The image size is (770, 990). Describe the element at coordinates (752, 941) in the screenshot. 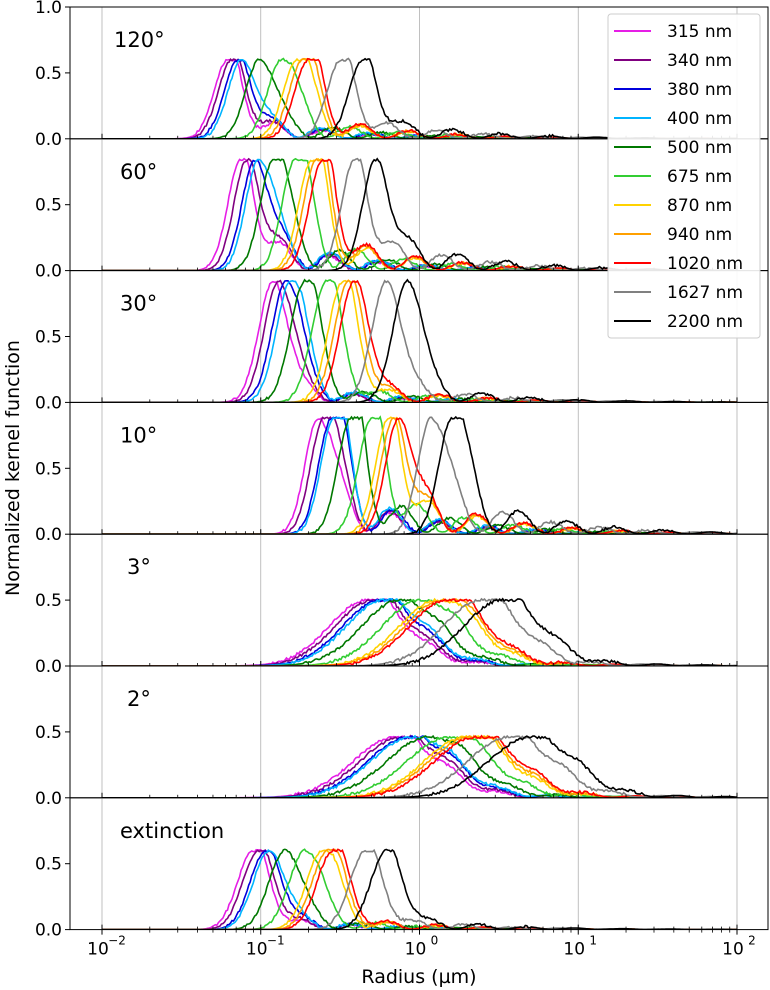

I see `x-tick-exponent: 2` at that location.